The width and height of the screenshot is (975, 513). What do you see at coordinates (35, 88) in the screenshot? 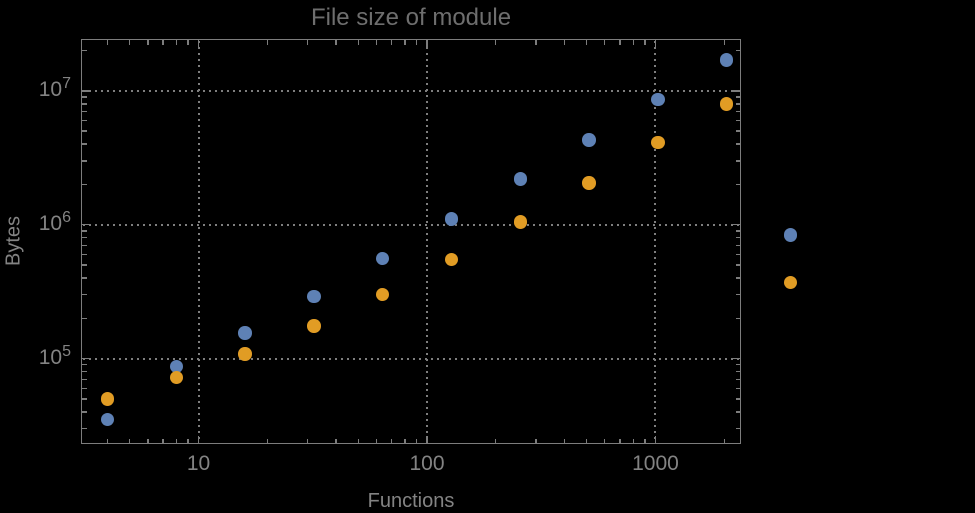
I see `y-tick-label: 107` at bounding box center [35, 88].